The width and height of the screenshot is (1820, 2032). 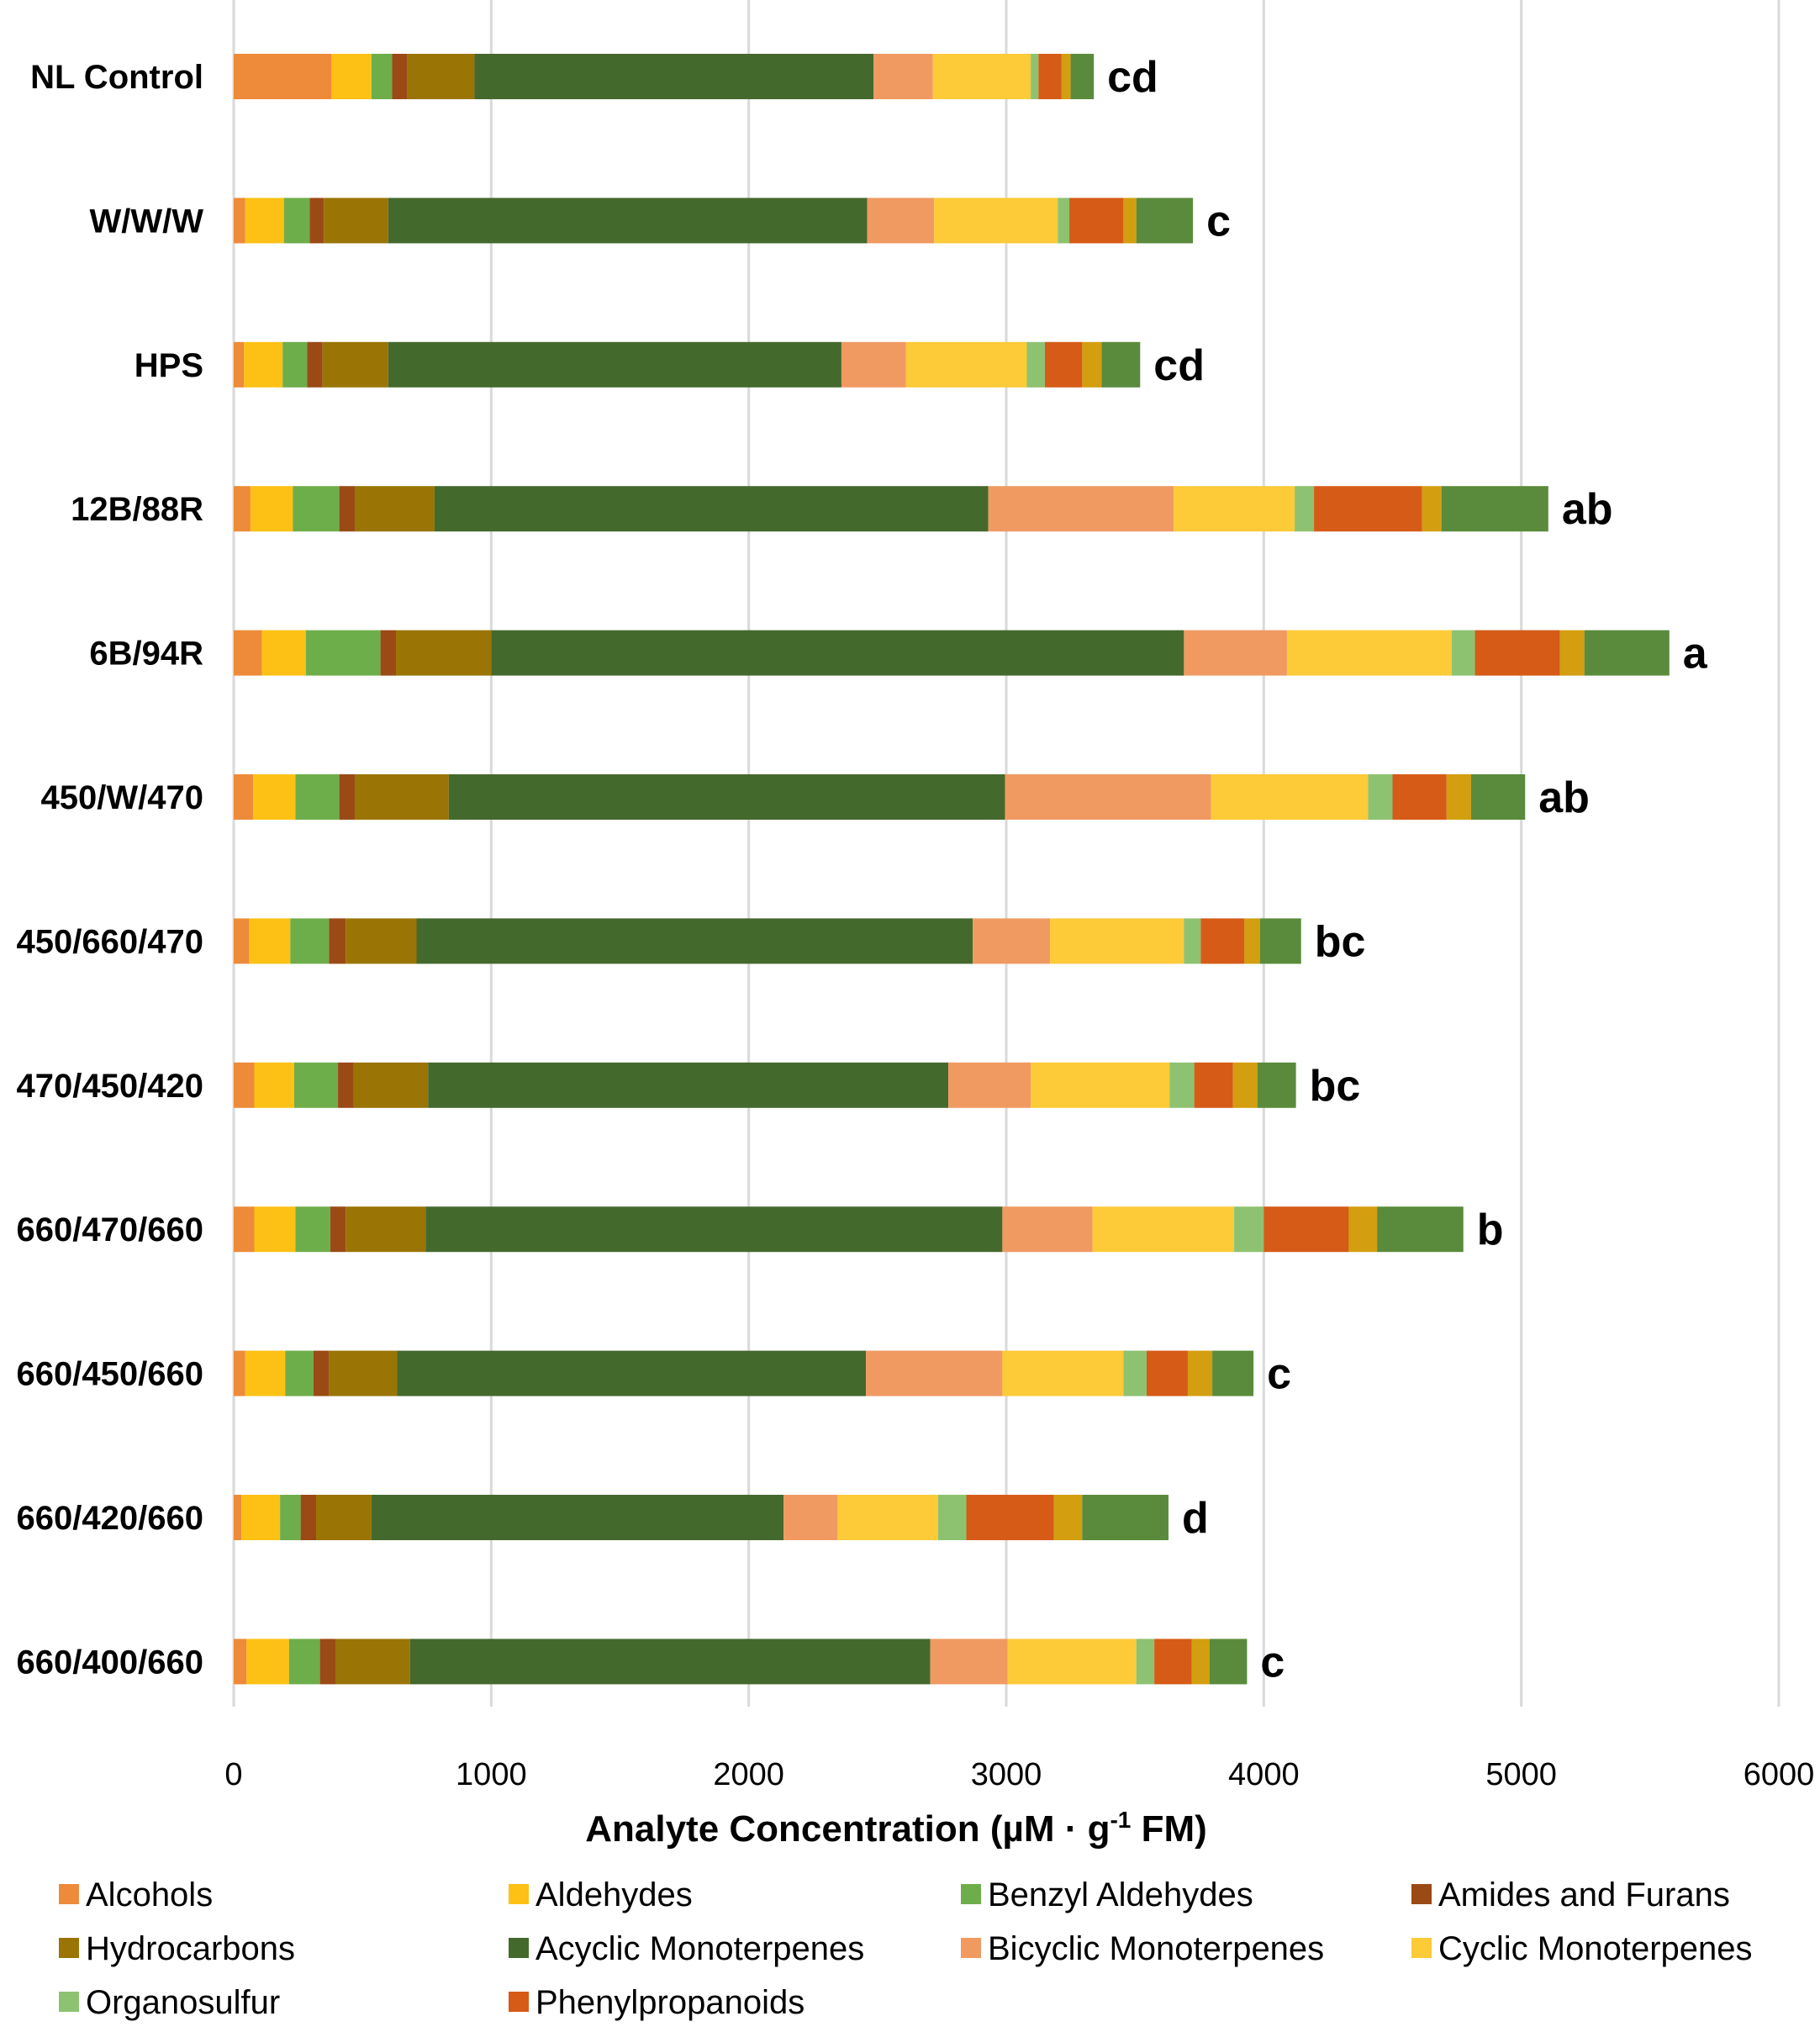 I want to click on category-label: 450/660/470, so click(x=110, y=941).